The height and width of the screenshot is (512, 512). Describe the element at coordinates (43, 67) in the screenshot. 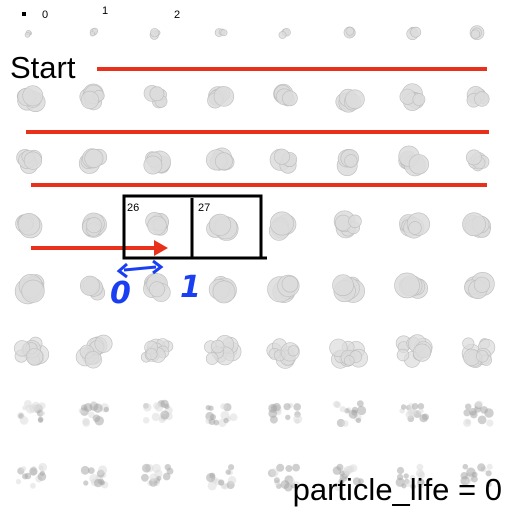

I see `start-label: Start` at that location.